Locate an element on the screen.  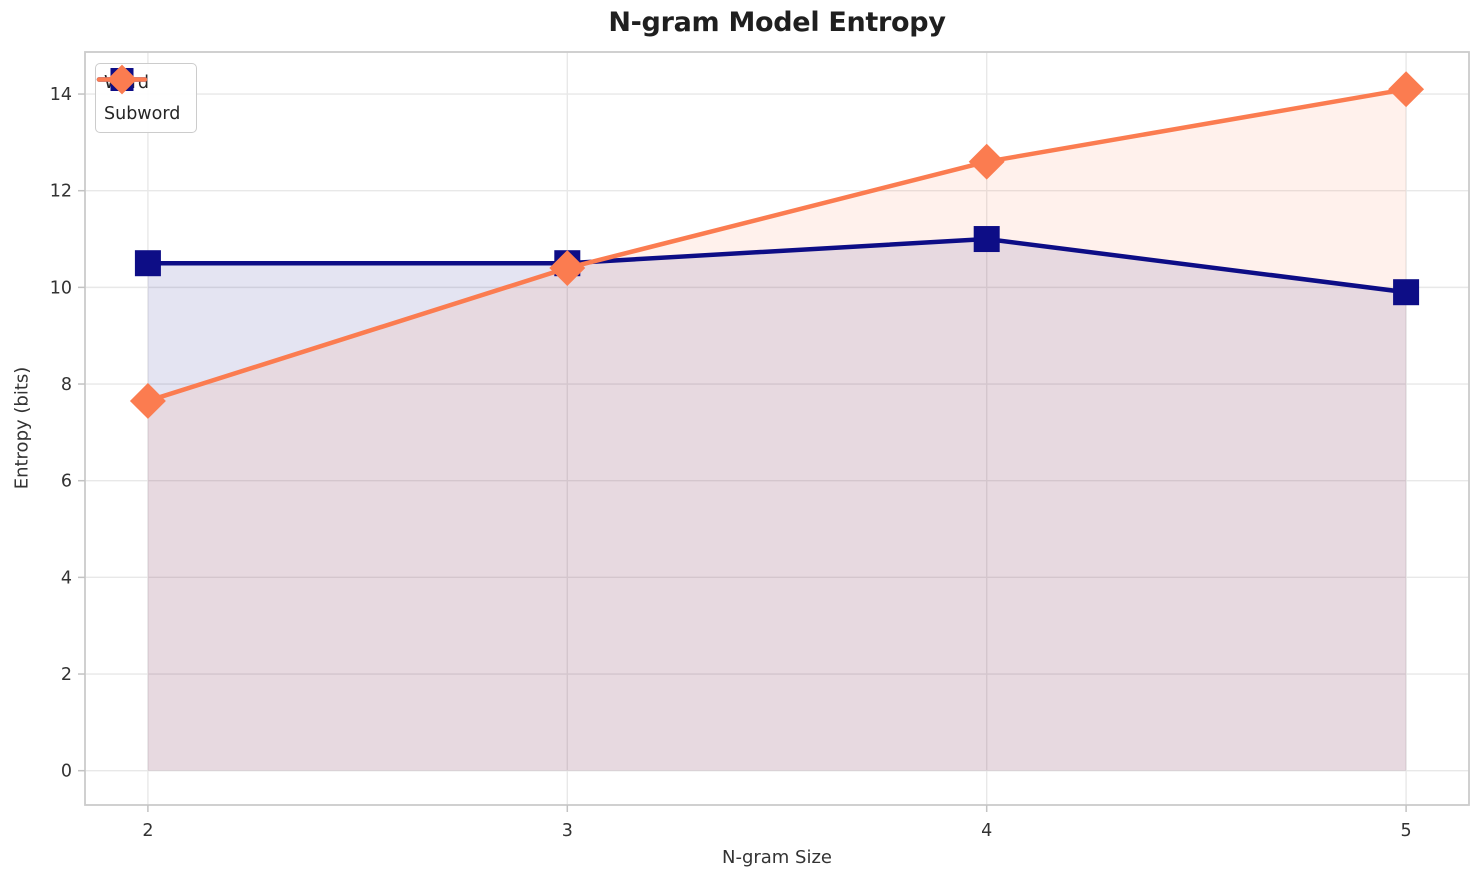
legend-marker-diamond-icon is located at coordinates (122, 79).